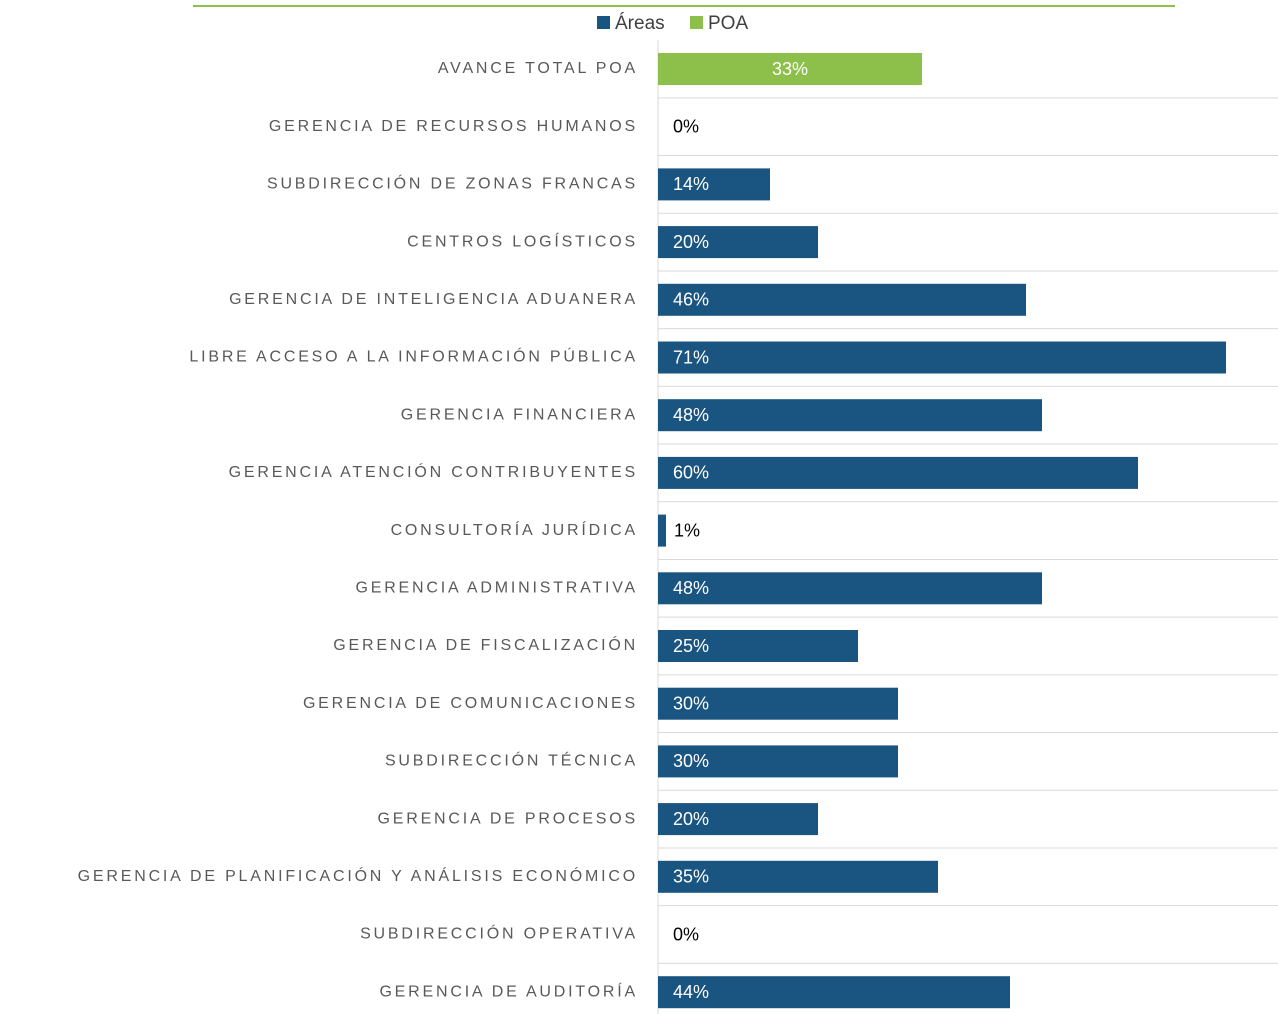 The width and height of the screenshot is (1278, 1014). I want to click on data-label: 1%, so click(687, 530).